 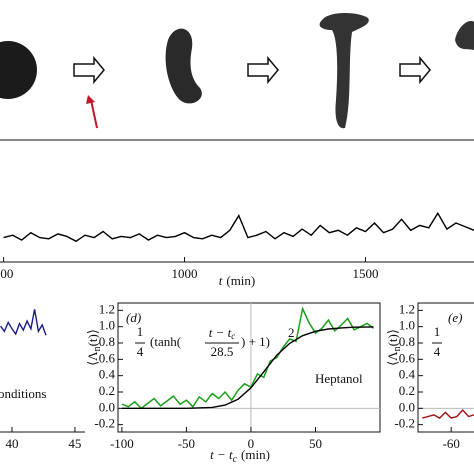 I want to click on x-tick-label: 40, so click(x=11, y=443).